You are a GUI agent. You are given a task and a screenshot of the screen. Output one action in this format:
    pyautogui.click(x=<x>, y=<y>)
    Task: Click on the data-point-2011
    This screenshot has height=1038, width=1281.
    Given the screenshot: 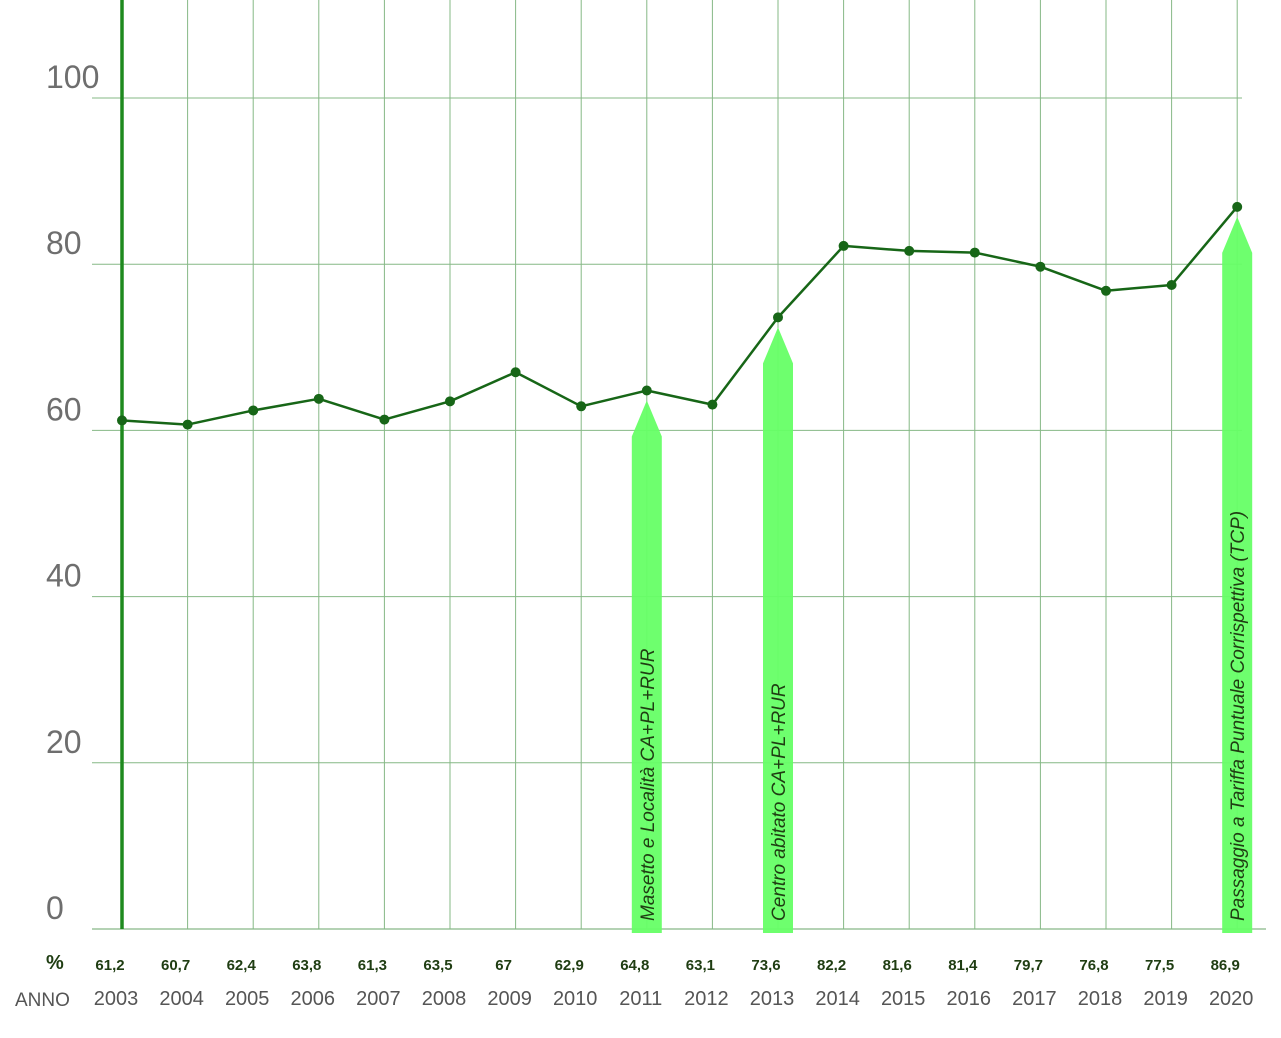 What is the action you would take?
    pyautogui.click(x=646, y=390)
    